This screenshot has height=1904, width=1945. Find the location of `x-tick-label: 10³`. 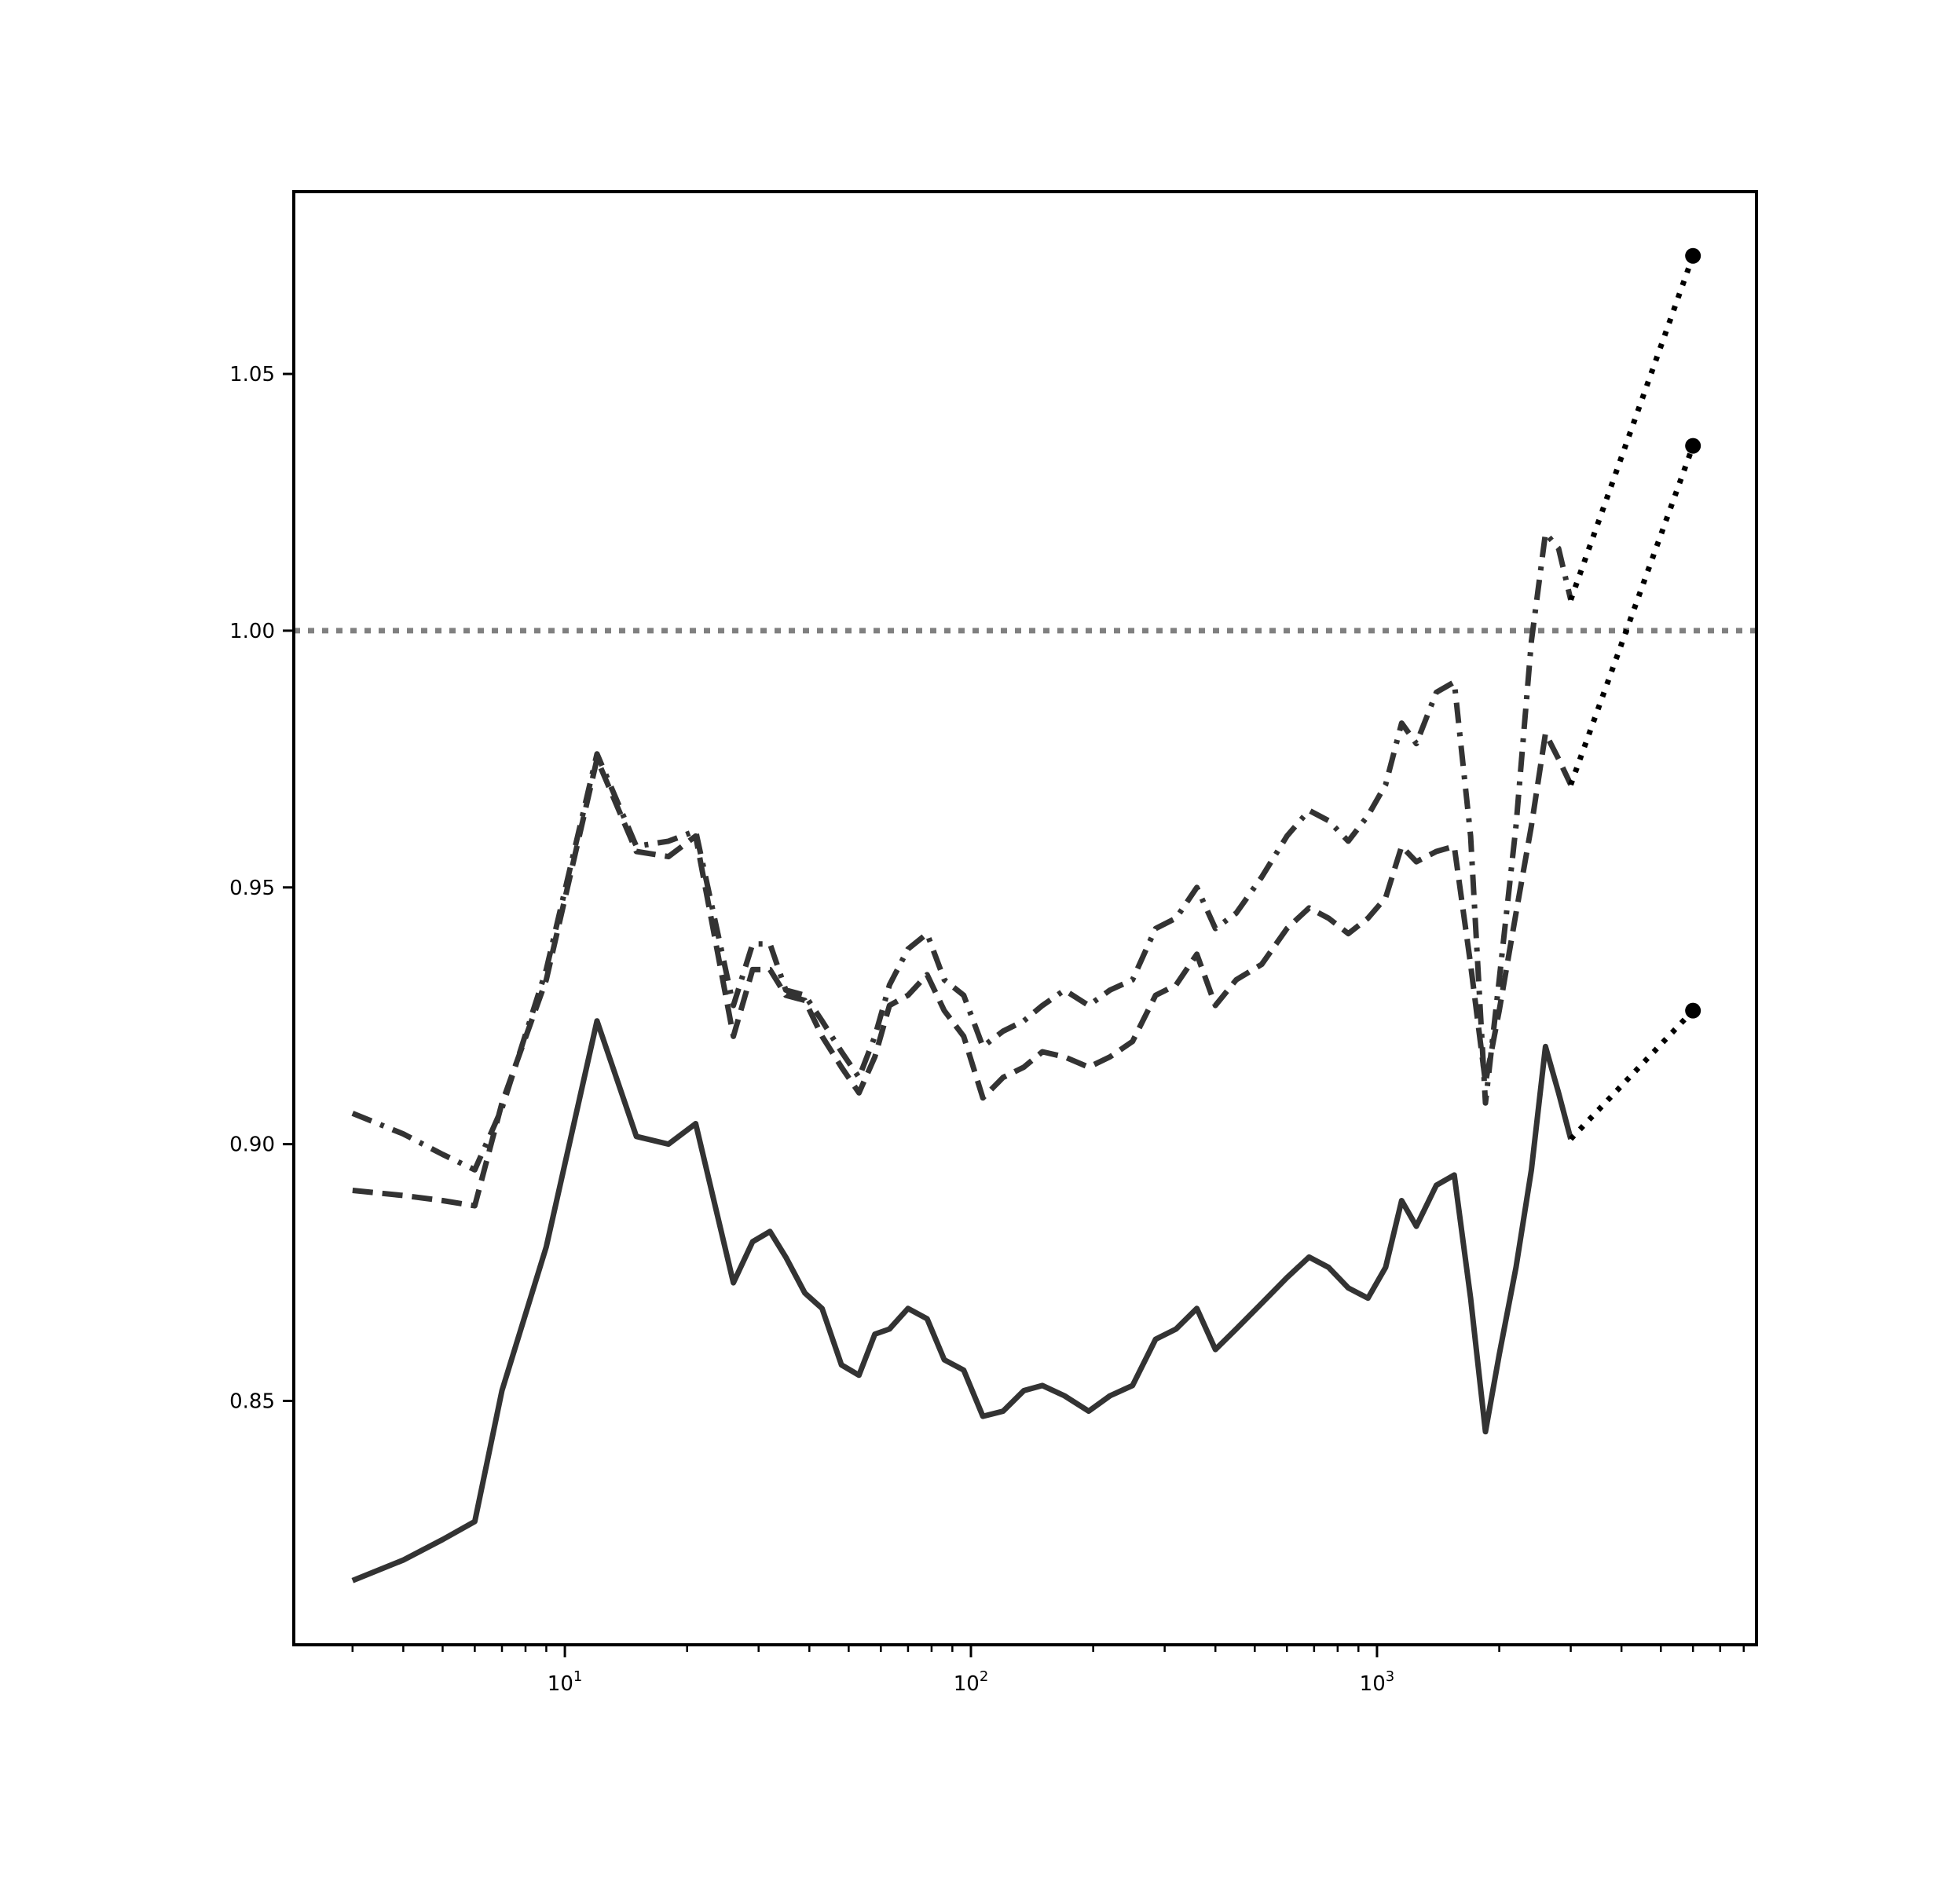

x-tick-label: 10³ is located at coordinates (1377, 1682).